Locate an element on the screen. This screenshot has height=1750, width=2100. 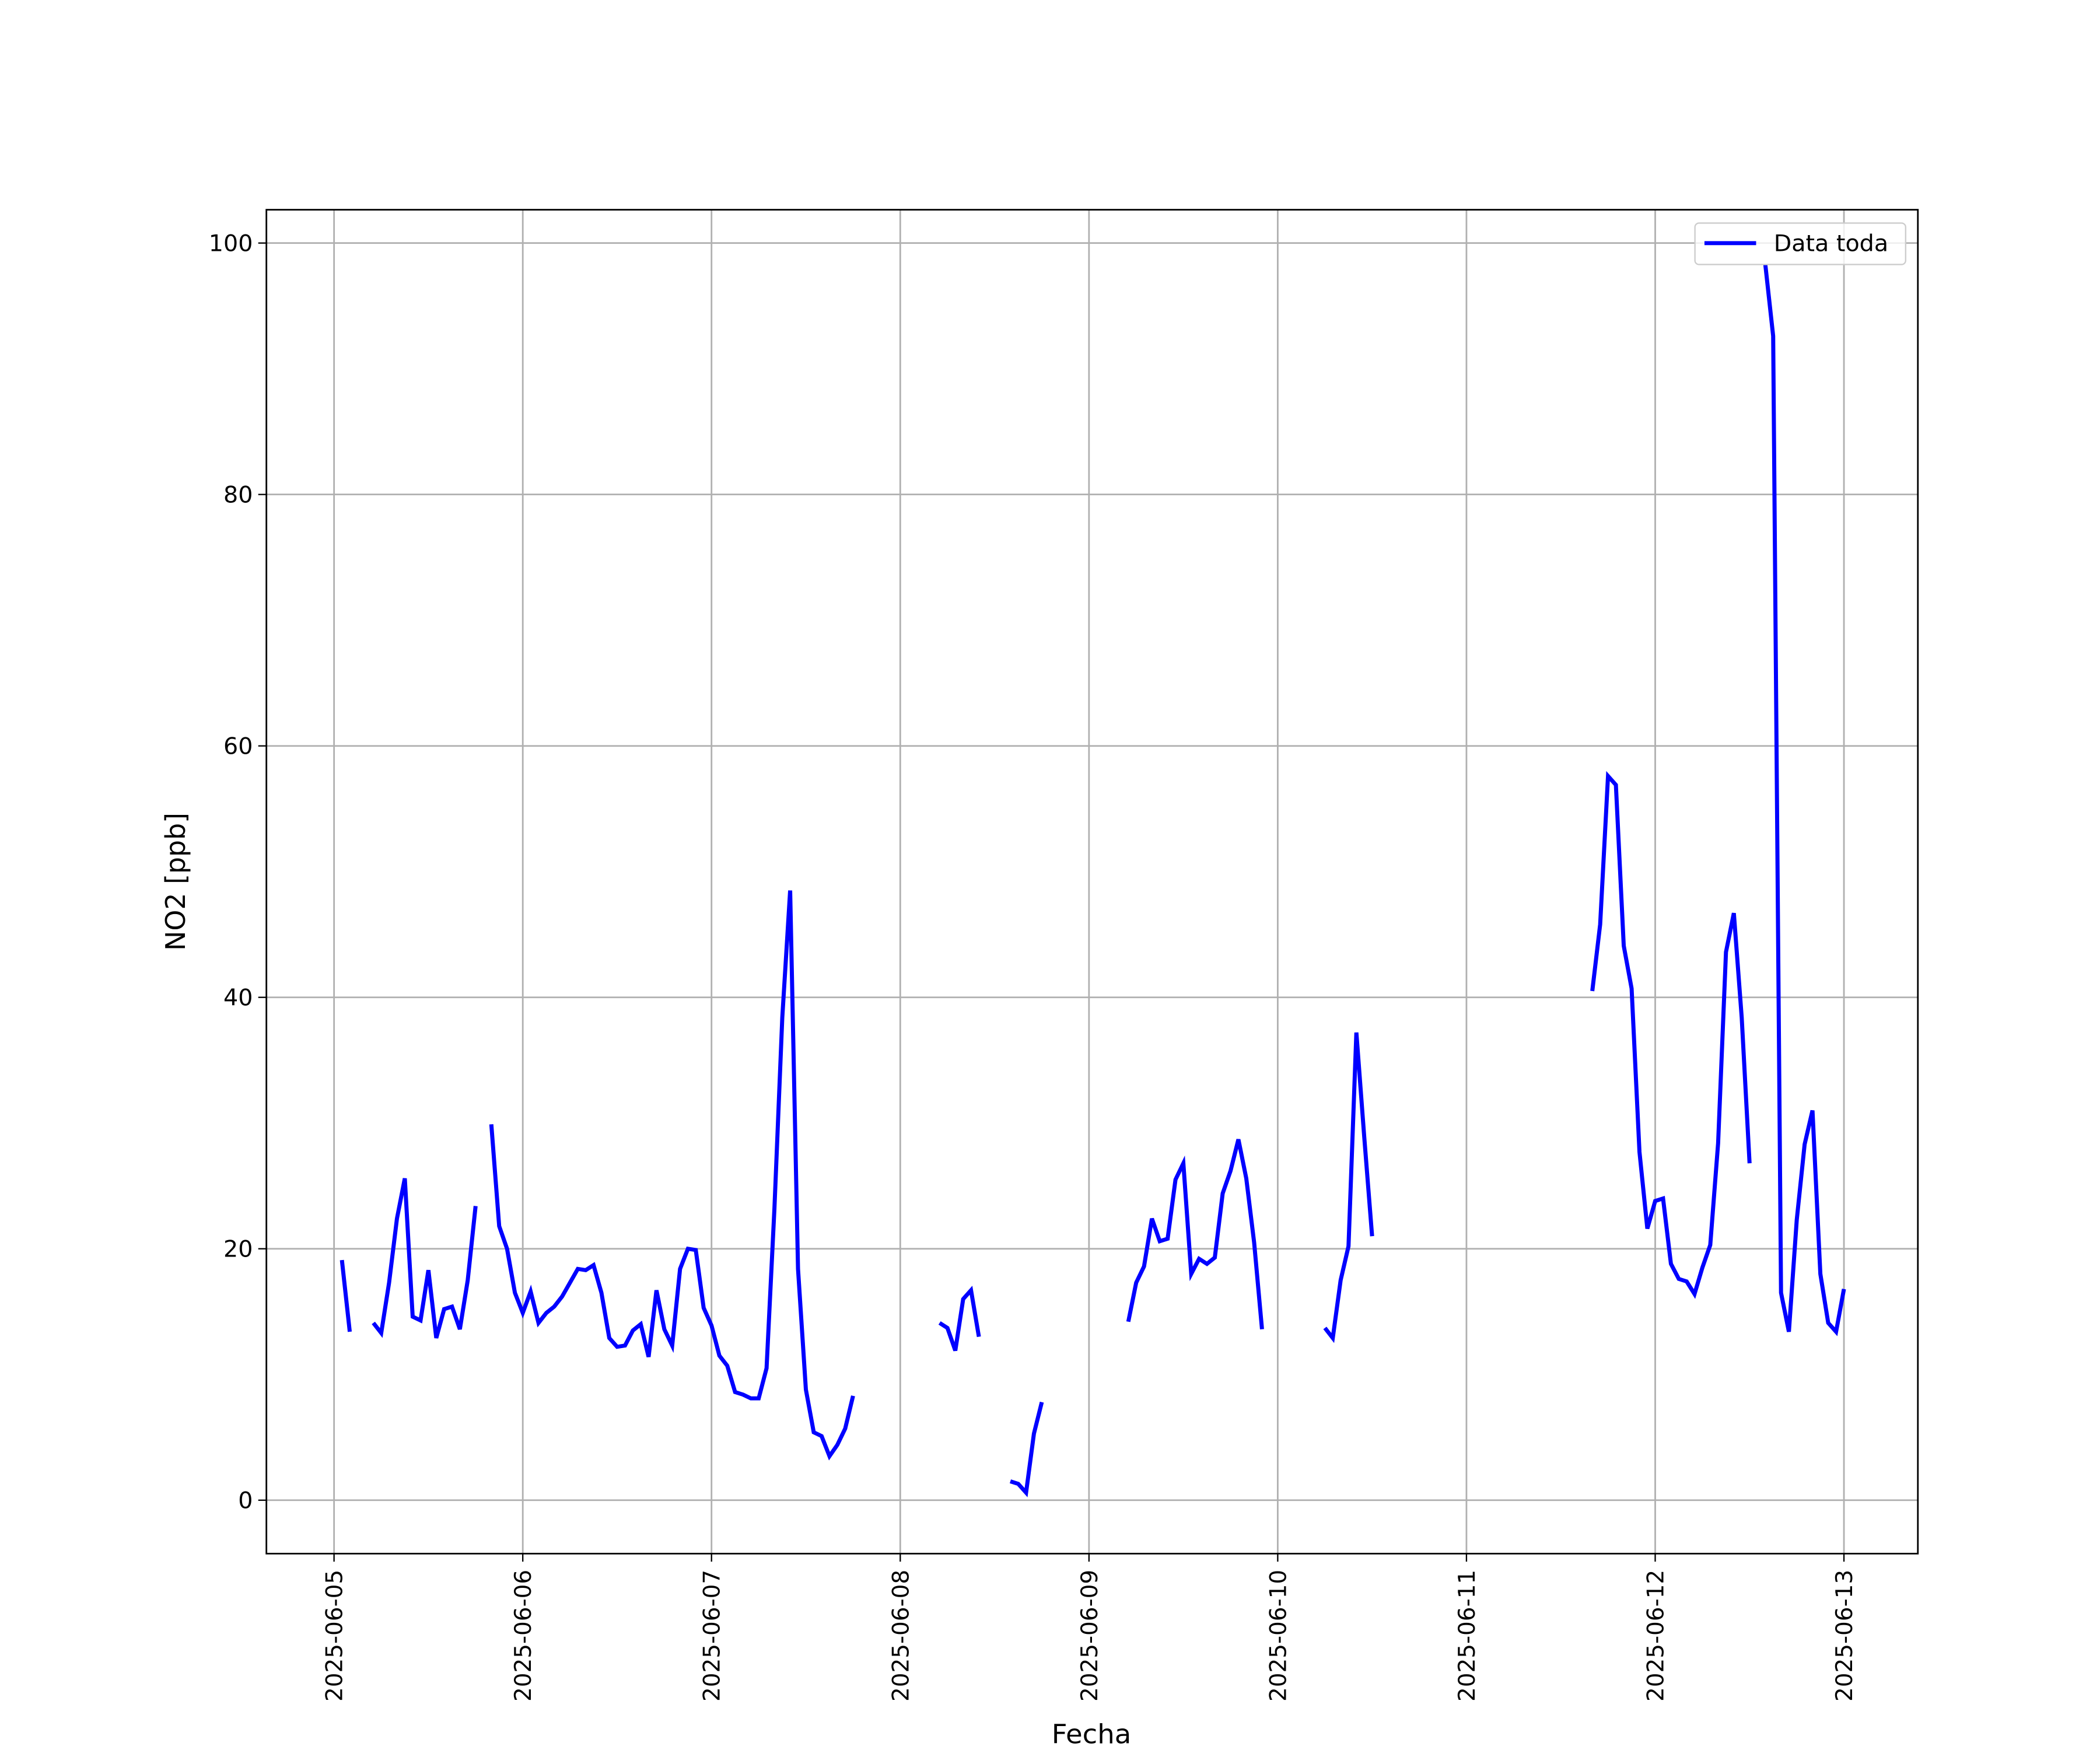
x-tick-label: 2025-06-09 is located at coordinates (1090, 1636).